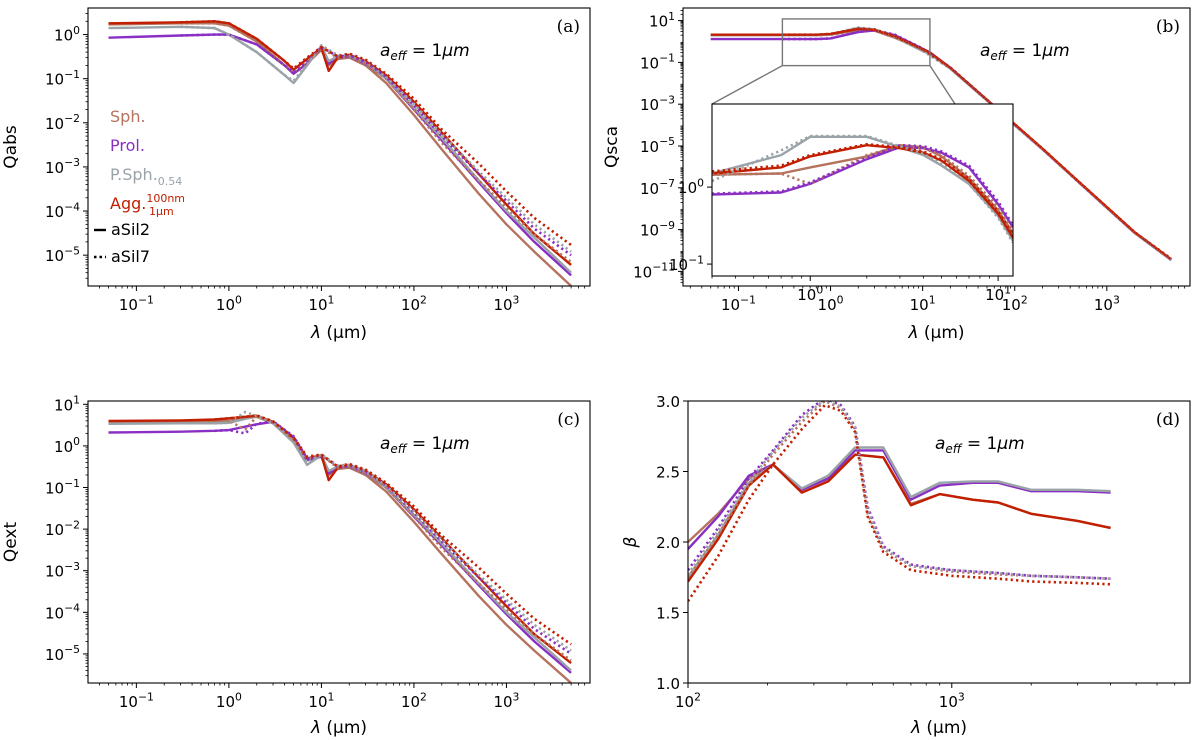  What do you see at coordinates (747, 85) in the screenshot?
I see `zoom-connector-left` at bounding box center [747, 85].